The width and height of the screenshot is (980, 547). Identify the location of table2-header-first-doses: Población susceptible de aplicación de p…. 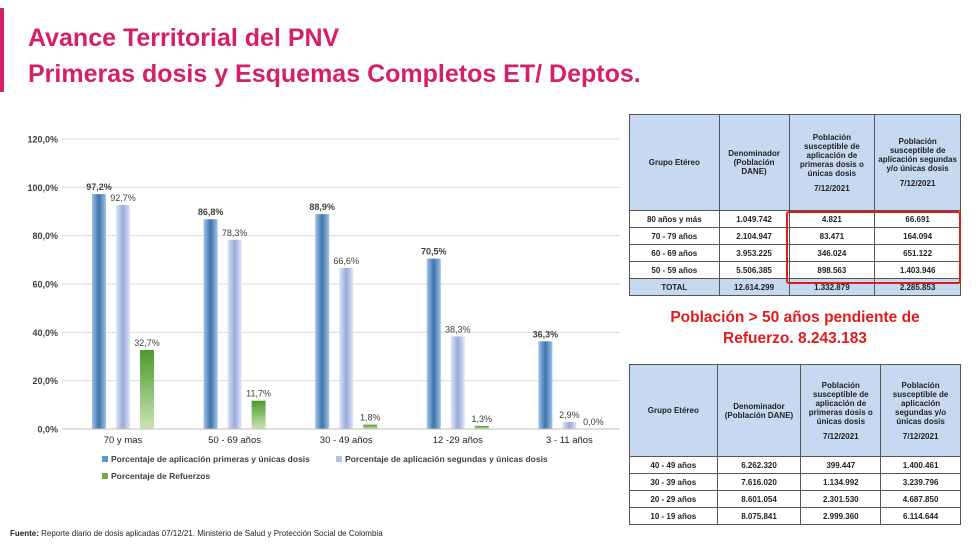
(841, 410).